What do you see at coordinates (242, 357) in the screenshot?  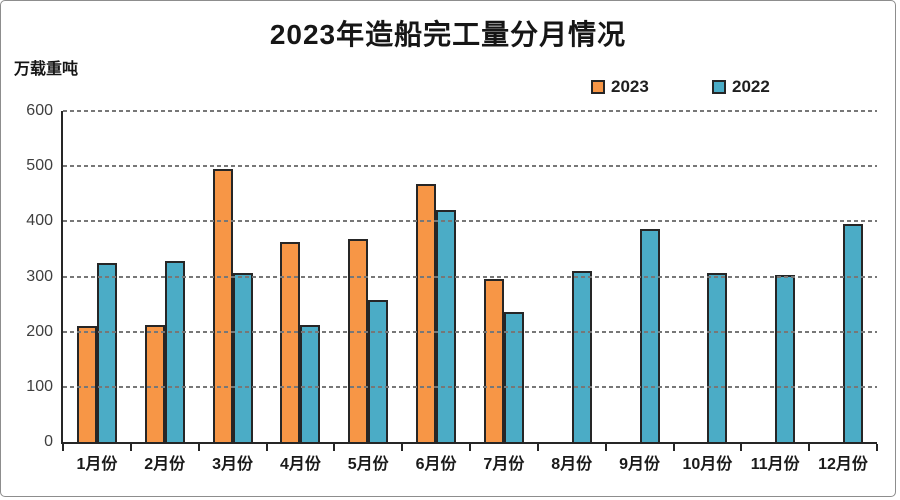 I see `bar-2022-3月份` at bounding box center [242, 357].